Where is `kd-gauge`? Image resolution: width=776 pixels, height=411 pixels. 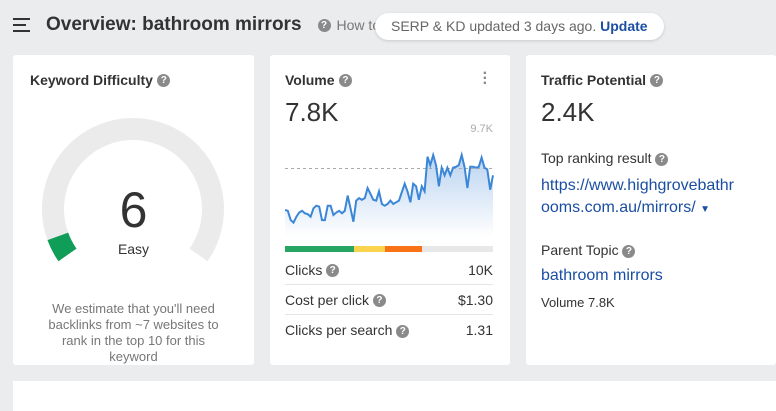
kd-gauge is located at coordinates (133, 190).